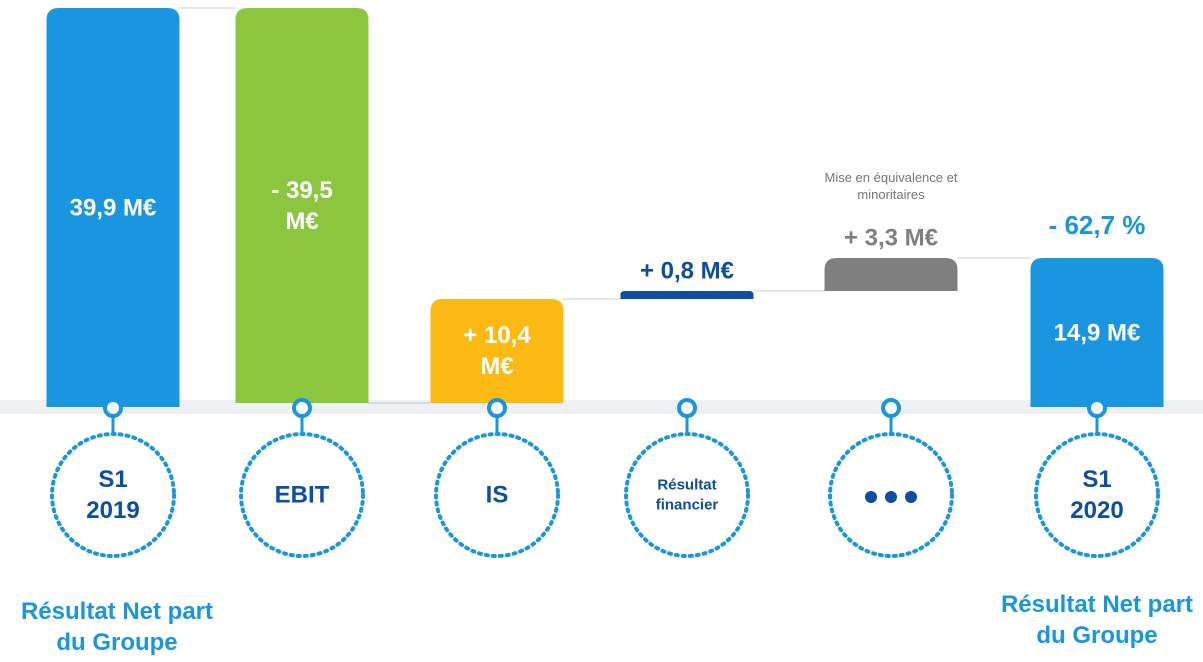  Describe the element at coordinates (1097, 225) in the screenshot. I see `change-label: - 62,7 %` at that location.